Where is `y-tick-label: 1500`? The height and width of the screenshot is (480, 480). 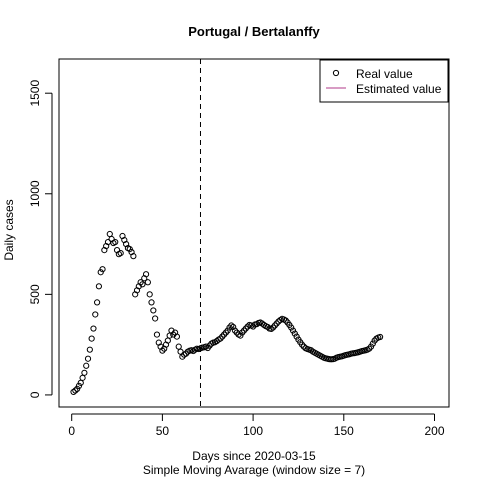 y-tick-label: 1500 is located at coordinates (35, 93).